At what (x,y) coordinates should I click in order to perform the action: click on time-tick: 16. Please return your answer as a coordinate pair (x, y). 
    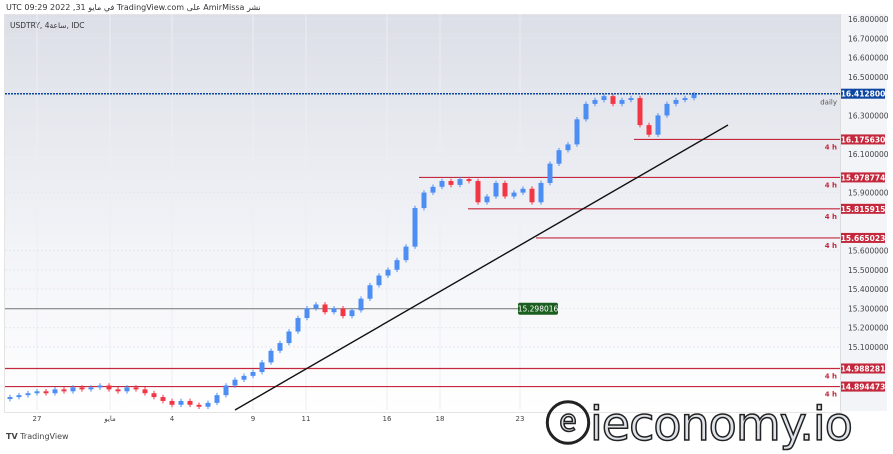
    Looking at the image, I should click on (387, 419).